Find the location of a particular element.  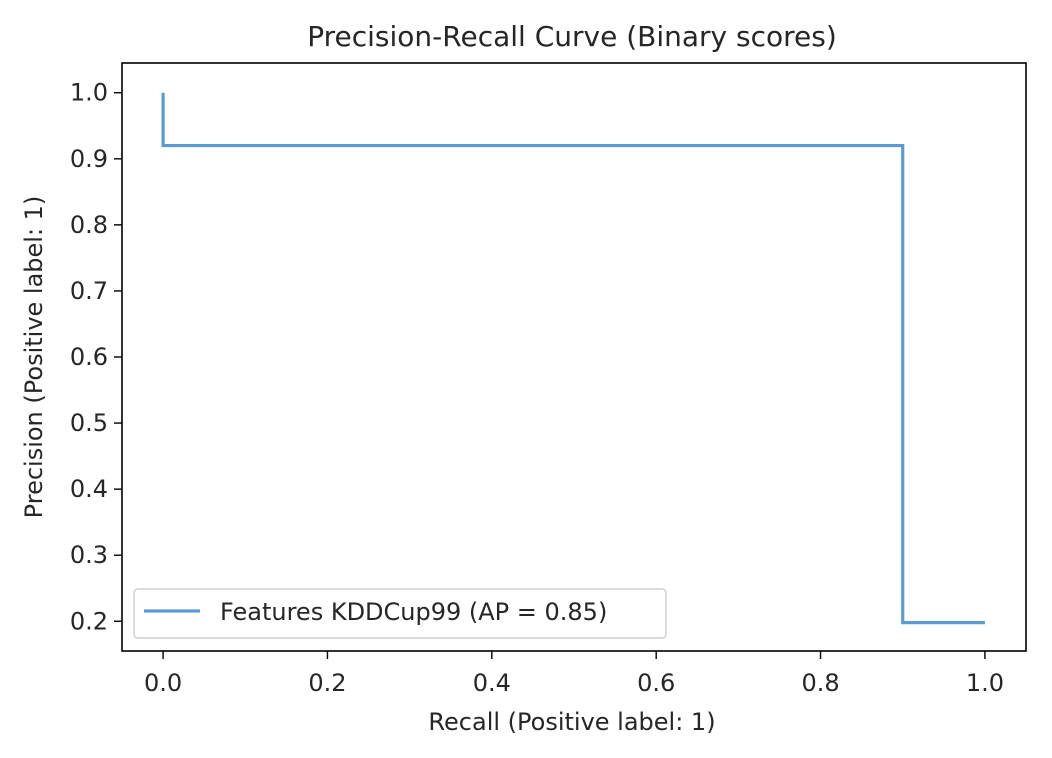

y-axis-ticks: 0.2 0.3 0.4 0.5 0.6 0.7 0.8 0.9 1.0 is located at coordinates (96, 357).